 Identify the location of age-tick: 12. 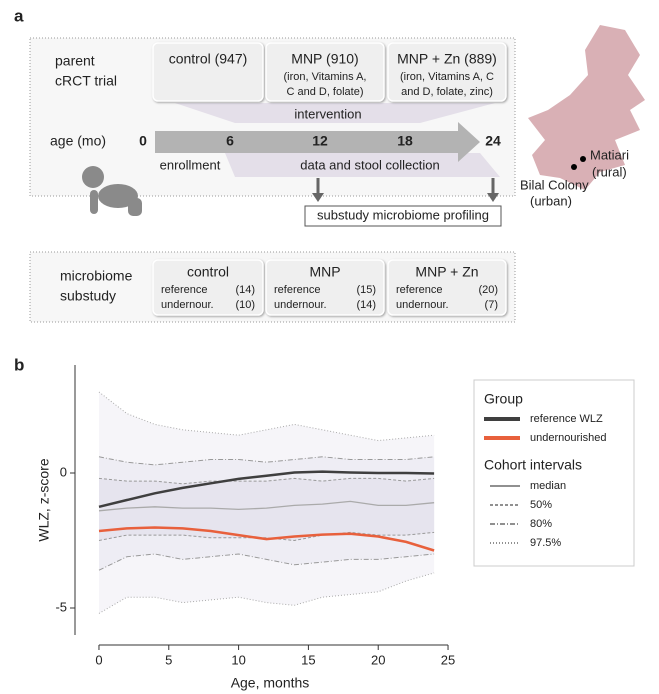
(320, 141).